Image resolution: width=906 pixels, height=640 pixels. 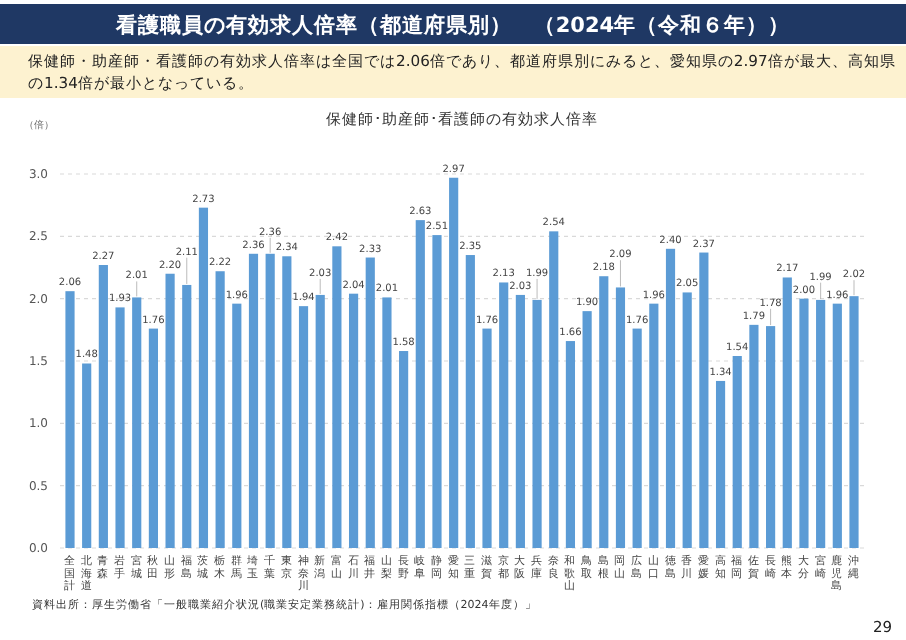 What do you see at coordinates (452, 25) in the screenshot?
I see `chart-title: 看護職員の有効求人倍率（都道府県別） （2024年（令和６年））` at bounding box center [452, 25].